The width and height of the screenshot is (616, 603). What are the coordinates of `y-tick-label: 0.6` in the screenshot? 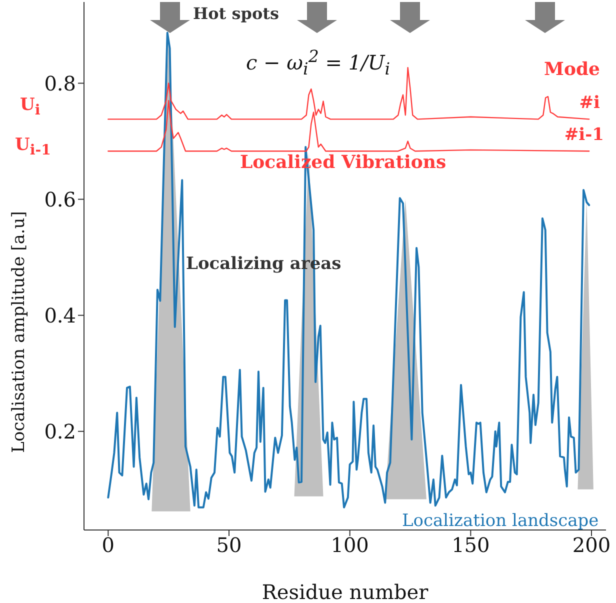 It's located at (60, 199).